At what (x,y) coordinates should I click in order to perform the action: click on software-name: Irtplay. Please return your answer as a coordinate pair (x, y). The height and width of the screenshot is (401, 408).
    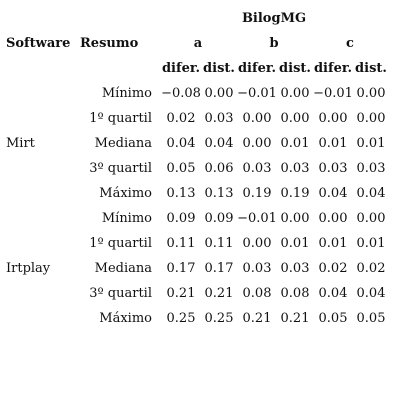
    Looking at the image, I should click on (28, 268).